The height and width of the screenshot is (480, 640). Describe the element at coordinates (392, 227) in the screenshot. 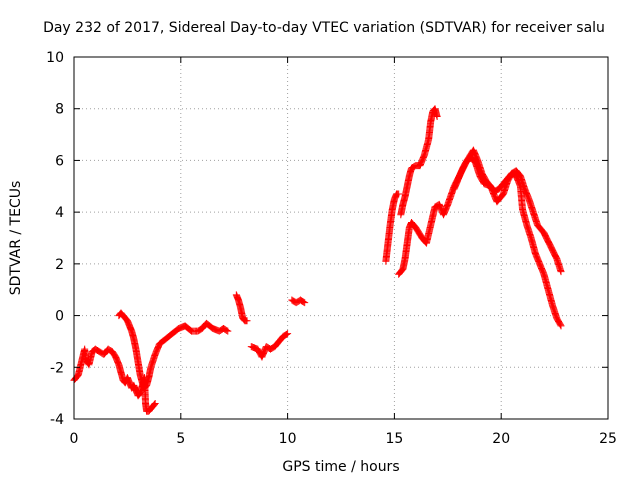

I see `series-seg6` at that location.